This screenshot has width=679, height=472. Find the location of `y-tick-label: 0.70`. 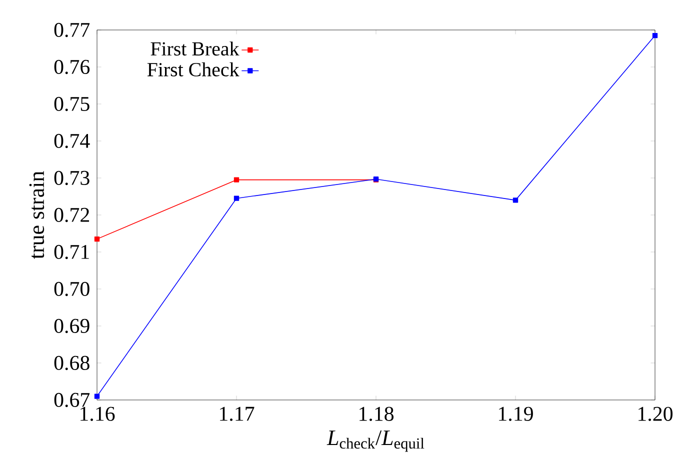

y-tick-label: 0.70 is located at coordinates (72, 289).